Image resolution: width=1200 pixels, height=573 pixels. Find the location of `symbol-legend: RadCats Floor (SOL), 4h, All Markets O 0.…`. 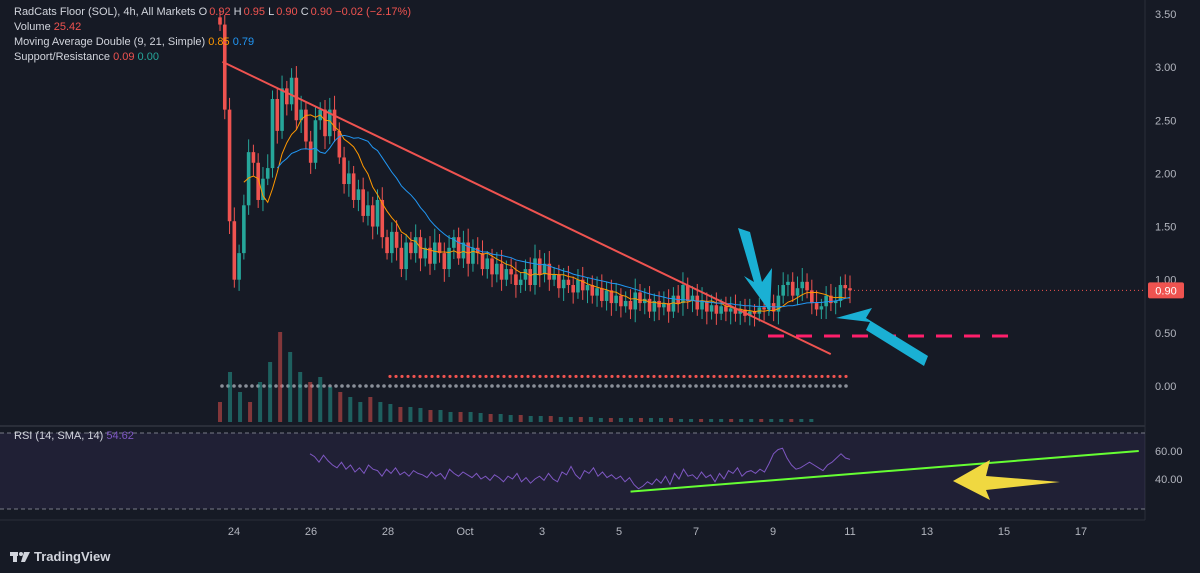

symbol-legend: RadCats Floor (SOL), 4h, All Markets O 0.… is located at coordinates (212, 12).